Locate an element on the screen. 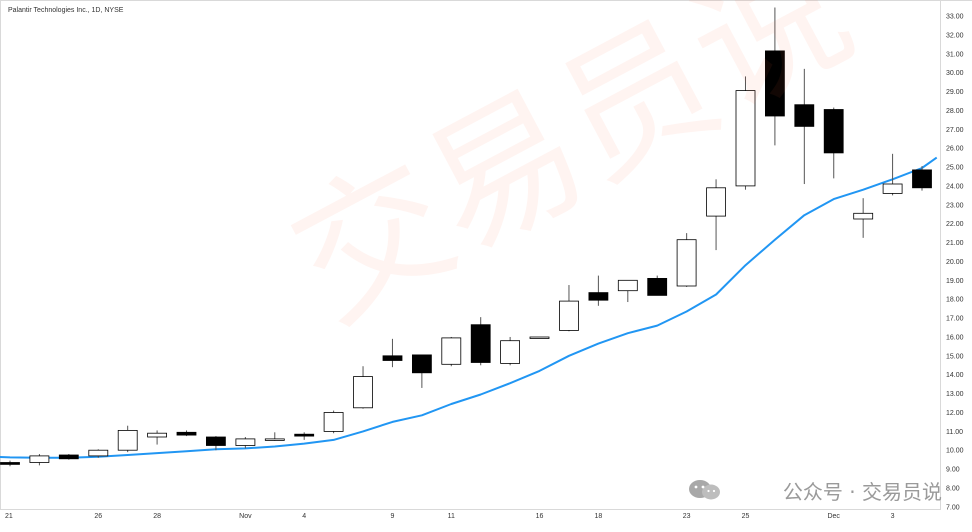 Image resolution: width=972 pixels, height=532 pixels. price-tick-label: 29.00 is located at coordinates (955, 92).